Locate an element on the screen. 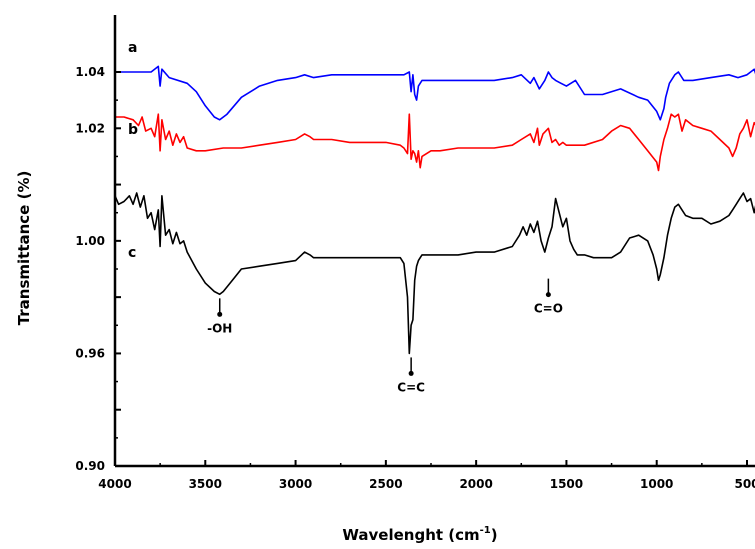 The width and height of the screenshot is (755, 549). x-axis-title-close: ) is located at coordinates (494, 535).